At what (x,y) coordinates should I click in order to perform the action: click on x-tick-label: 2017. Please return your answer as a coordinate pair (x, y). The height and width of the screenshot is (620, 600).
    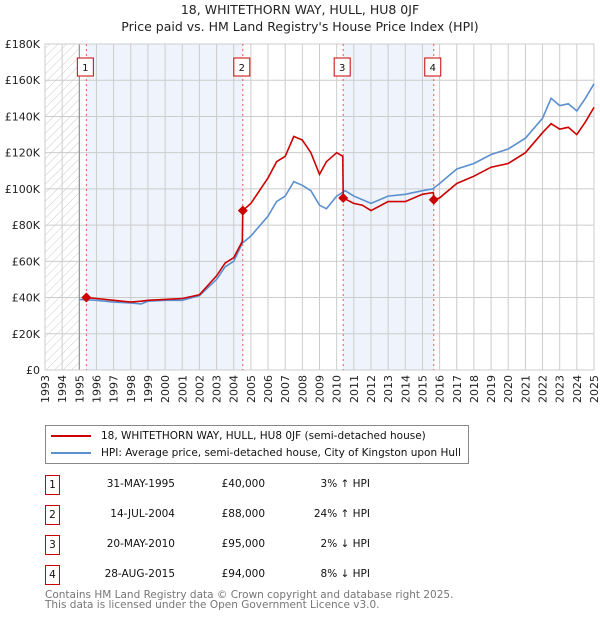
    Looking at the image, I should click on (457, 389).